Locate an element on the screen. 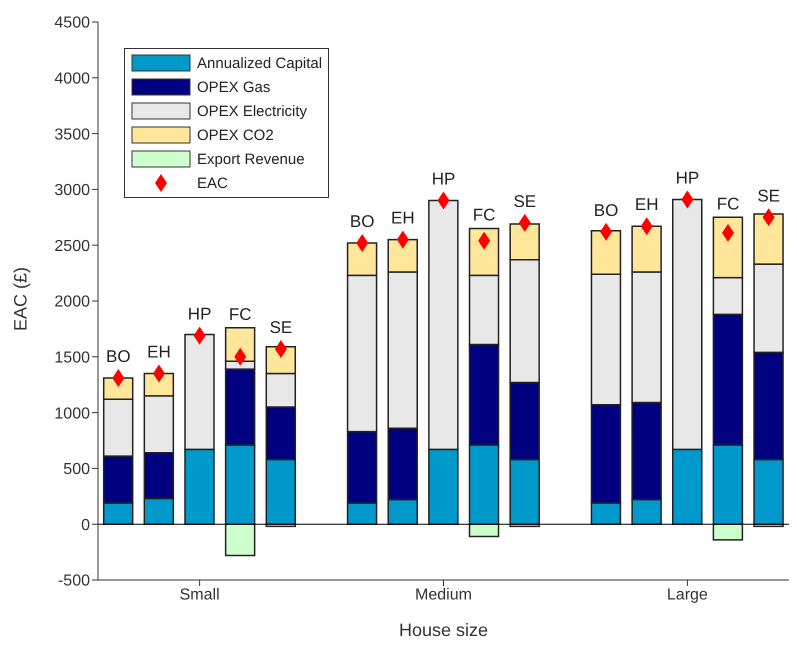 This screenshot has width=797, height=648. legend-label: Annualized Capital is located at coordinates (259, 63).